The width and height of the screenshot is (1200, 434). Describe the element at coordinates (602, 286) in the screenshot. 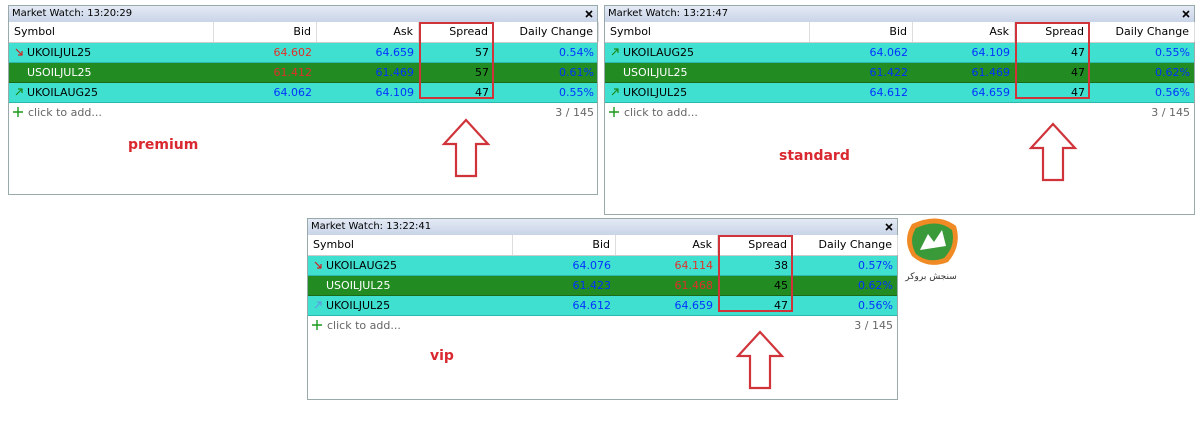

I see `quote-row: USOILJUL25 61.423 61.468 45 0.62%` at that location.